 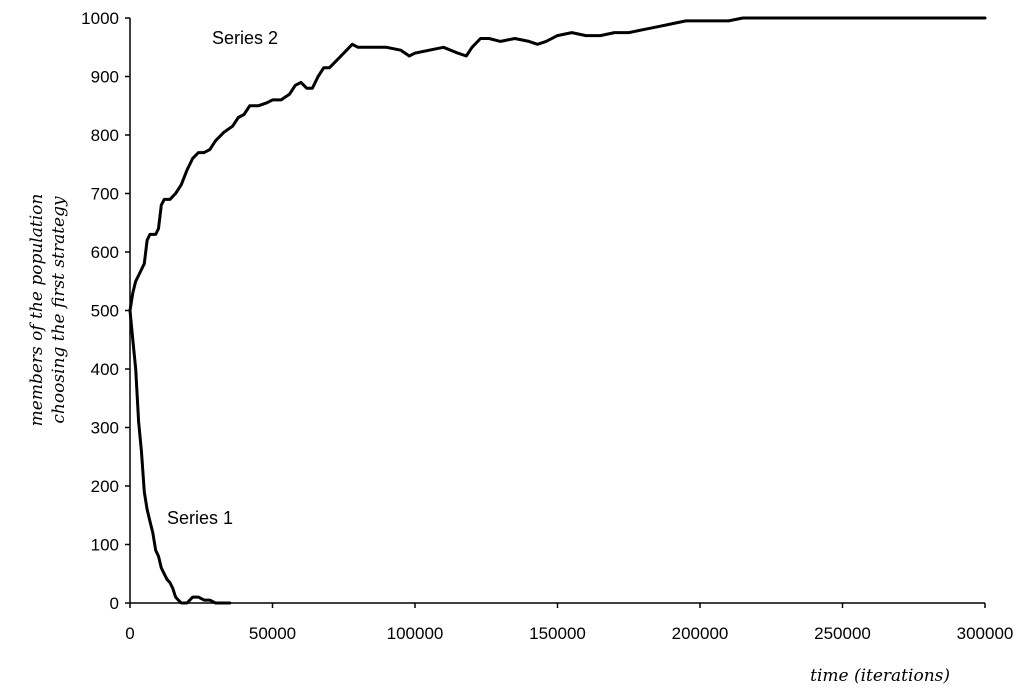 I want to click on y-tick-label: 400, so click(x=105, y=369).